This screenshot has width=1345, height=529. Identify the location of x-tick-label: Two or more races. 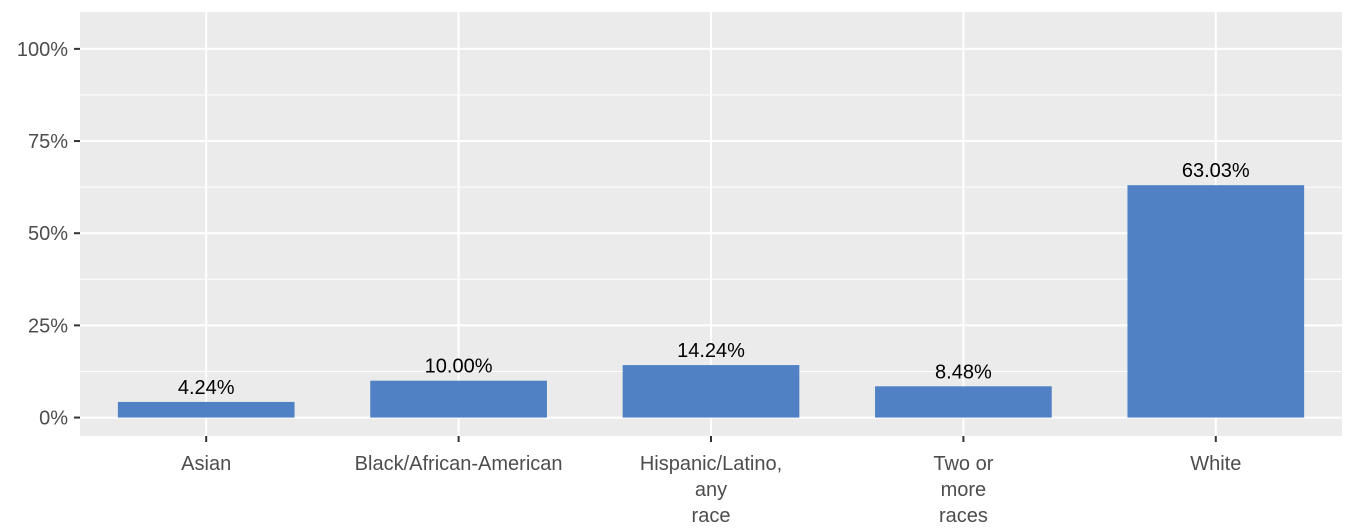
(963, 490).